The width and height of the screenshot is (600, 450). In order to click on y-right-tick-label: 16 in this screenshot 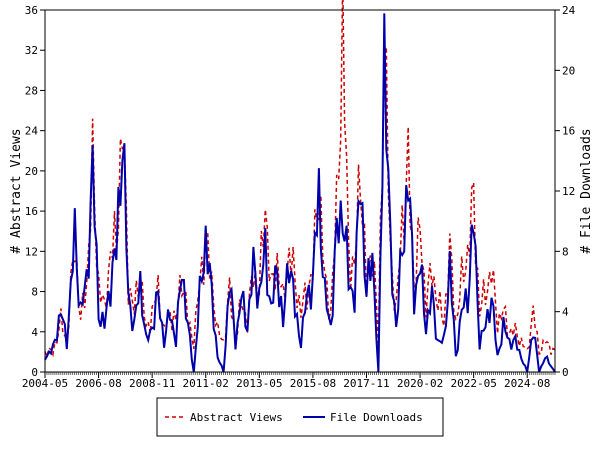, I will do `click(568, 131)`.